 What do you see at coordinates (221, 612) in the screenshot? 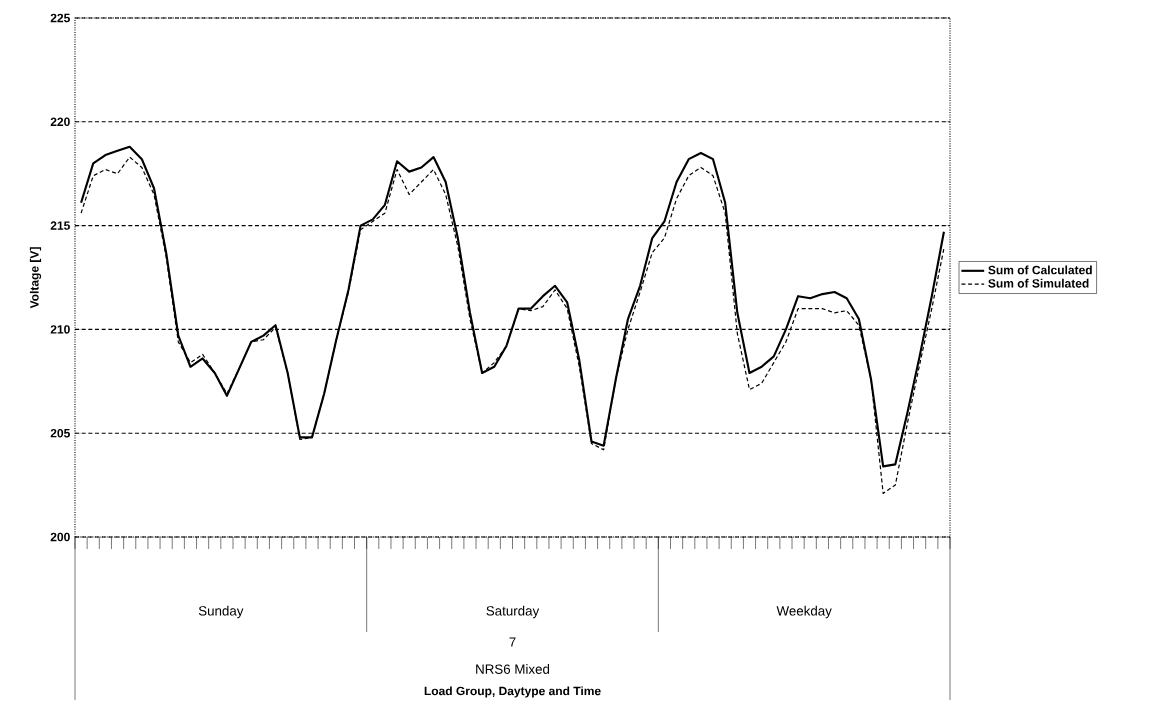
I see `text: Sunday` at bounding box center [221, 612].